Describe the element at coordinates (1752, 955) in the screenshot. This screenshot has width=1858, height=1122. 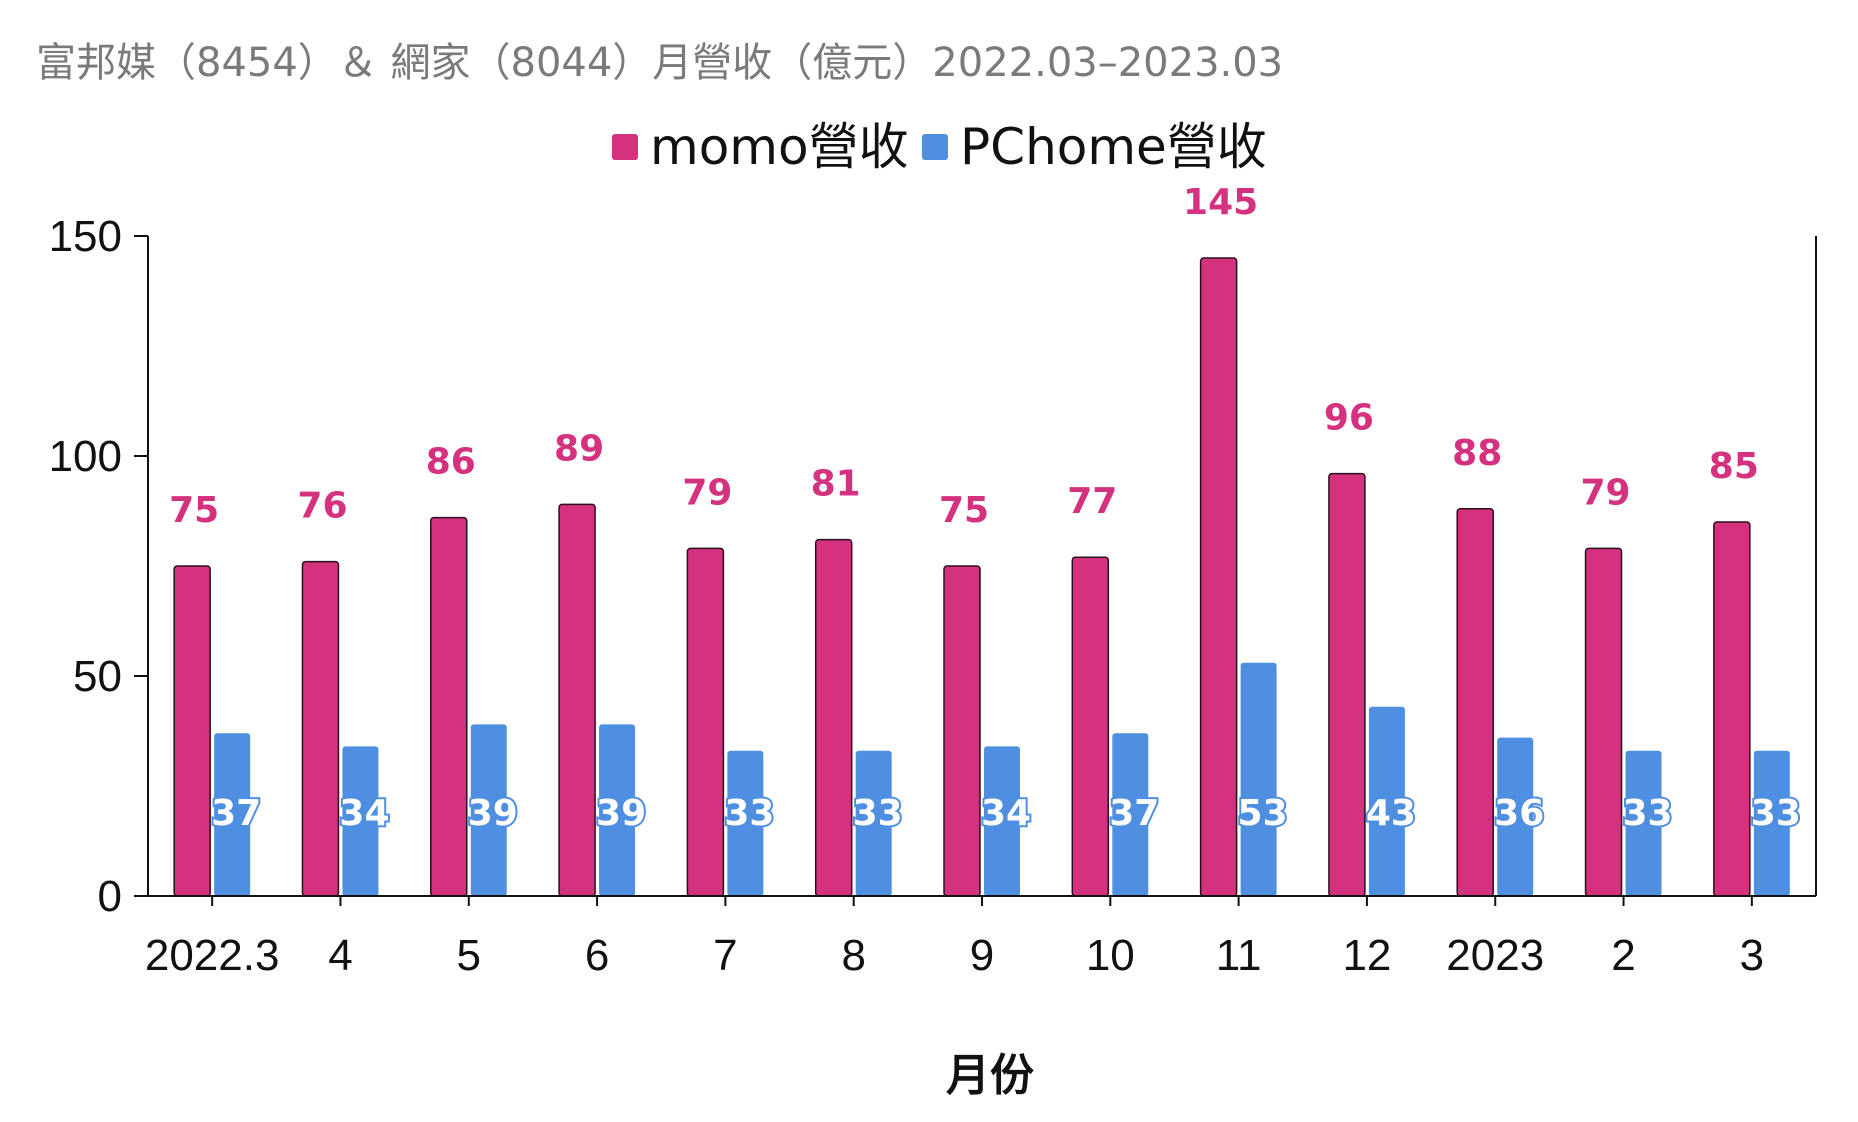
I see `x-tick-label: 3` at that location.